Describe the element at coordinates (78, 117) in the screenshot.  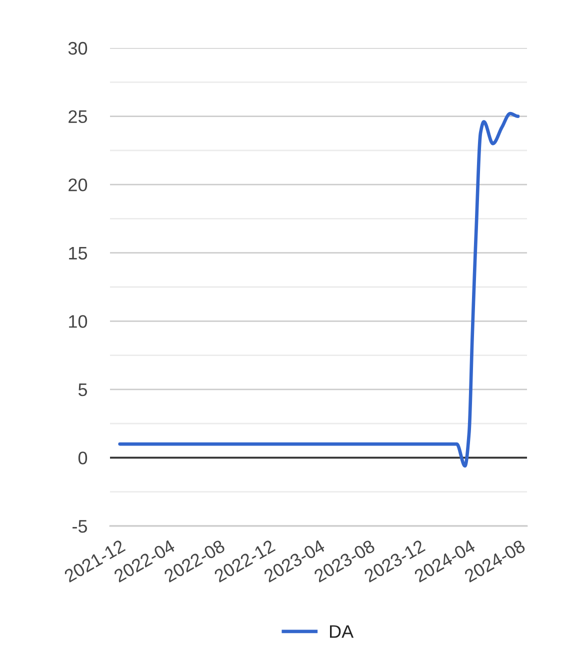
I see `y-tick-label: 25` at that location.